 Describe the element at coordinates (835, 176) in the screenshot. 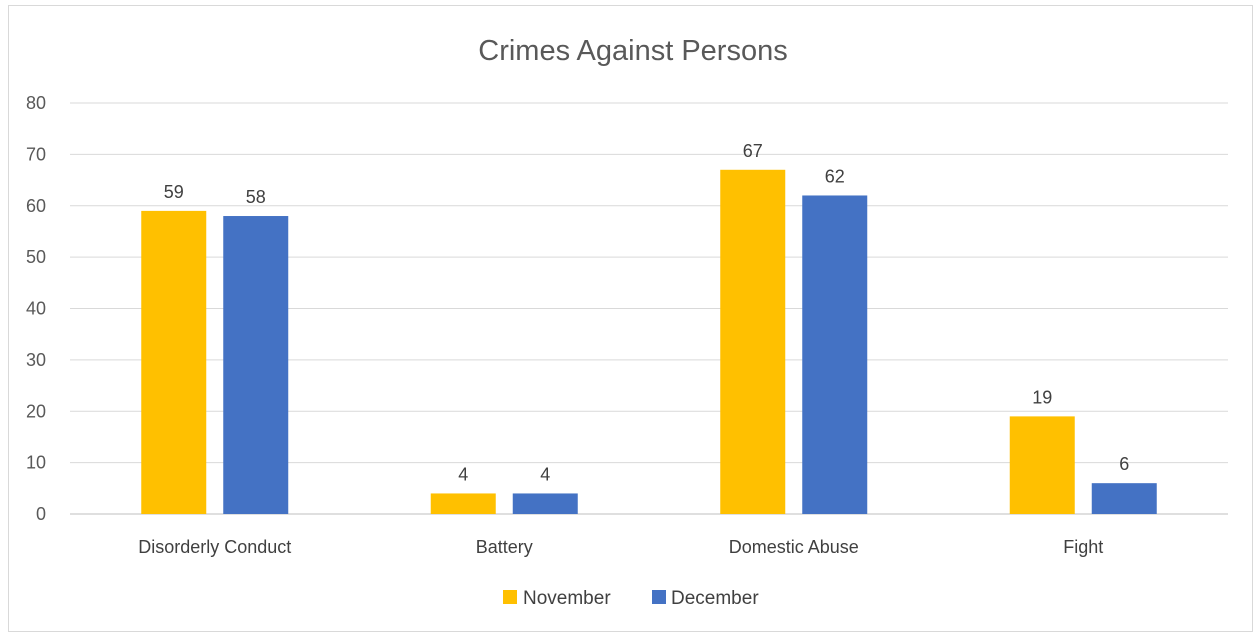

I see `data-label: 62` at that location.